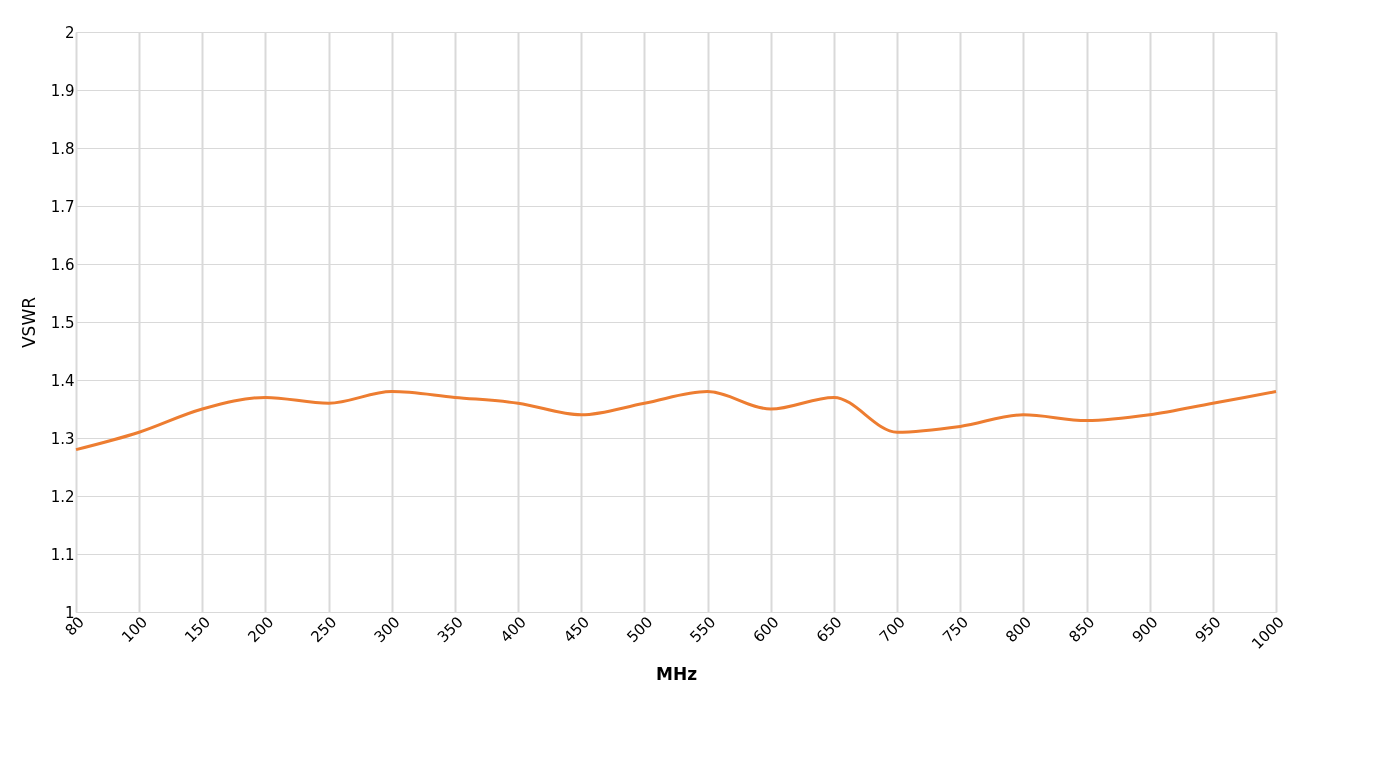 This screenshot has width=1399, height=763. What do you see at coordinates (676, 674) in the screenshot?
I see `x-axis-title: MHz` at bounding box center [676, 674].